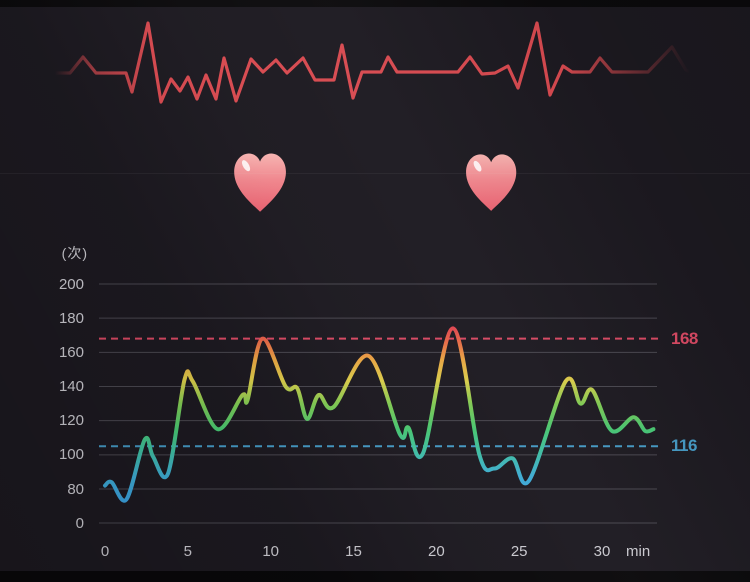 The width and height of the screenshot is (750, 582). What do you see at coordinates (372, 62) in the screenshot?
I see `ecg-waveform` at bounding box center [372, 62].